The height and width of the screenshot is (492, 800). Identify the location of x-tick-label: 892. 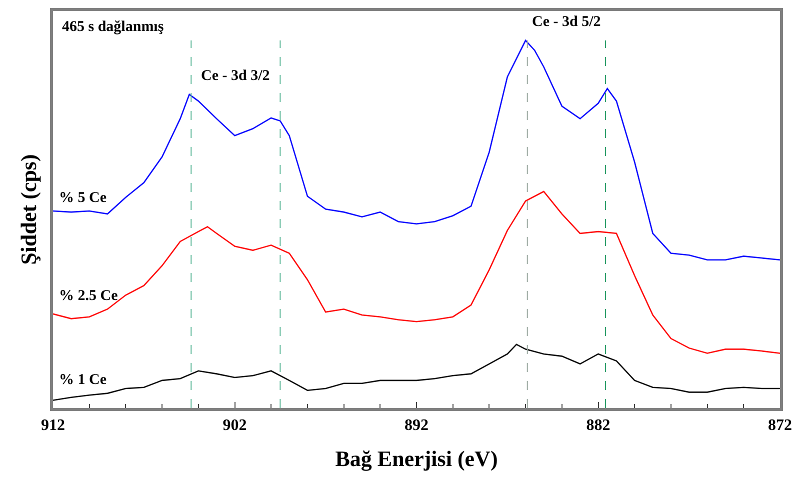
(416, 425).